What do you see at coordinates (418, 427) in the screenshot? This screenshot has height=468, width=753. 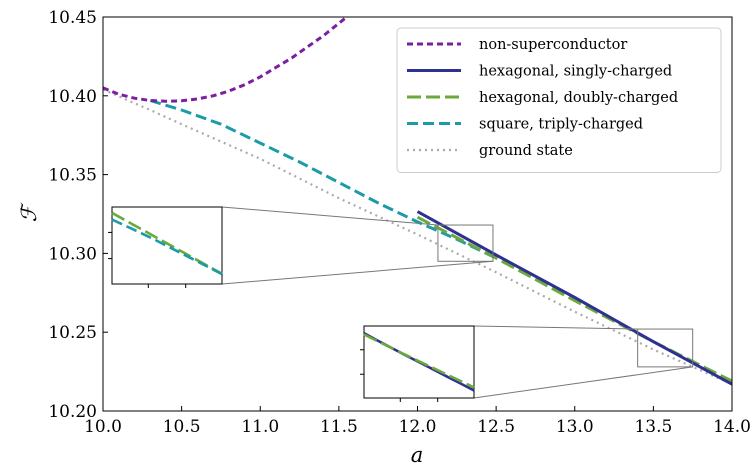 I see `x-tick-label: 12.0` at bounding box center [418, 427].